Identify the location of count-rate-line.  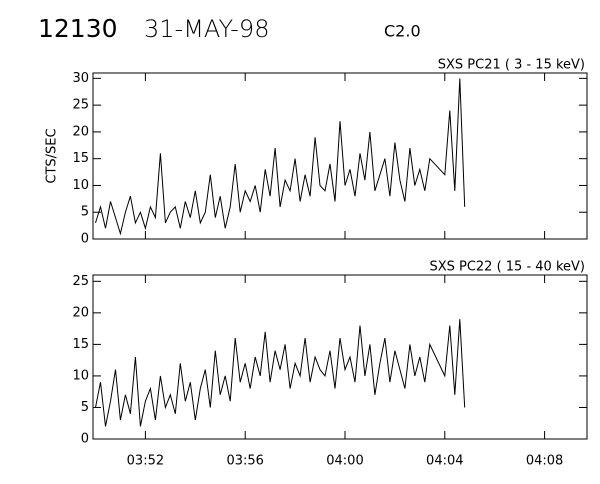
(280, 373).